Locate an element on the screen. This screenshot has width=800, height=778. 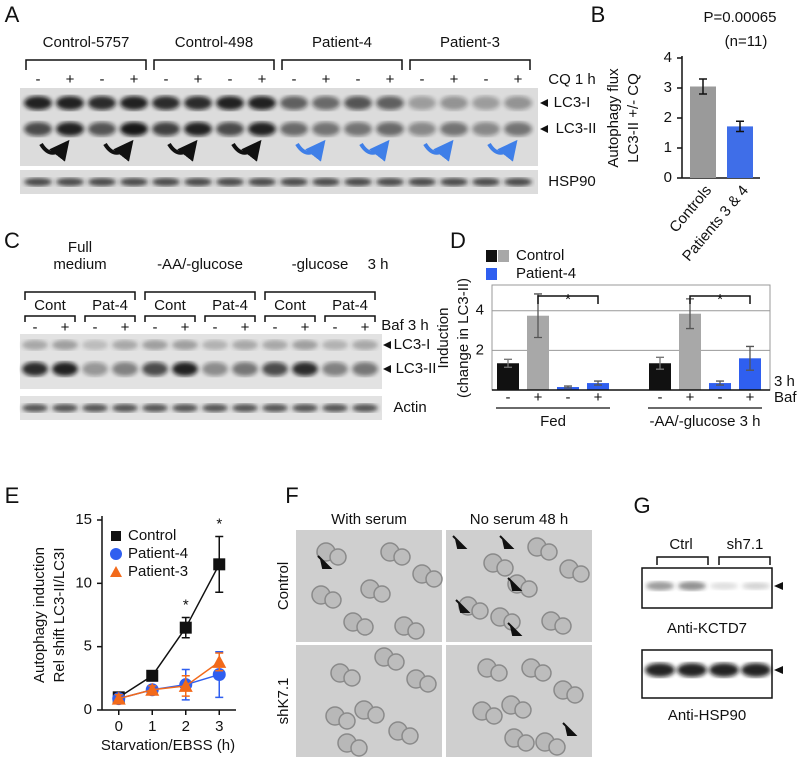
panel-label: D is located at coordinates (458, 240).